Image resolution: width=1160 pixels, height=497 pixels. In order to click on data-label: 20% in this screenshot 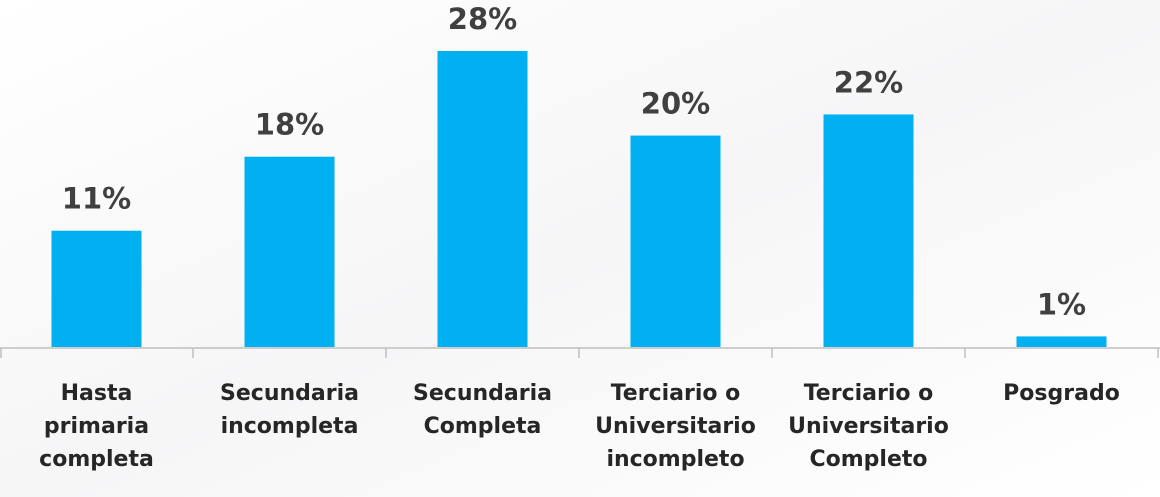, I will do `click(675, 104)`.